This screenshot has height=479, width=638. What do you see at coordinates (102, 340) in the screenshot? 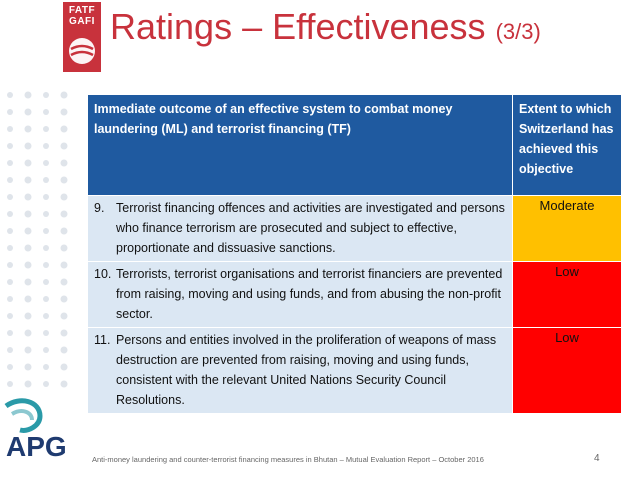
I see `row-number: 11.` at bounding box center [102, 340].